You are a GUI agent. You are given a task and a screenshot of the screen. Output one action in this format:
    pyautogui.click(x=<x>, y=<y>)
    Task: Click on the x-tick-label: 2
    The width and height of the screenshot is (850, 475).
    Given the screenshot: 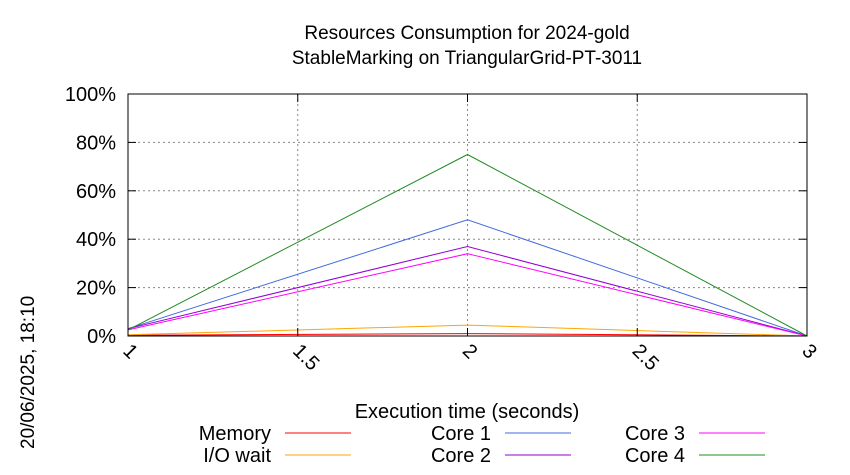 What is the action you would take?
    pyautogui.click(x=469, y=351)
    